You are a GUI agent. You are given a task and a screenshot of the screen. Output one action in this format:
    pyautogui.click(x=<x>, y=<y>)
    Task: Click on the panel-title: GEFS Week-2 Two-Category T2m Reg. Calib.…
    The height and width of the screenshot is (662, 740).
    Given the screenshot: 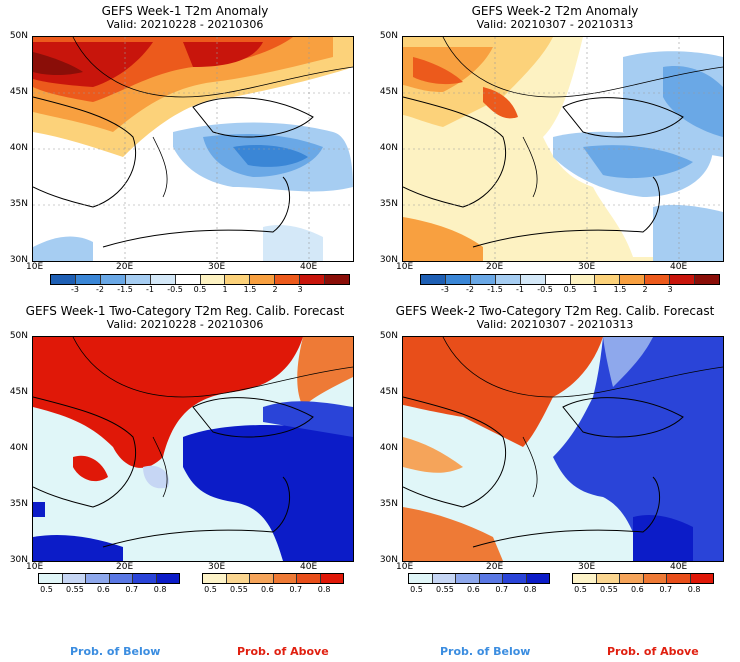 What is the action you would take?
    pyautogui.click(x=555, y=311)
    